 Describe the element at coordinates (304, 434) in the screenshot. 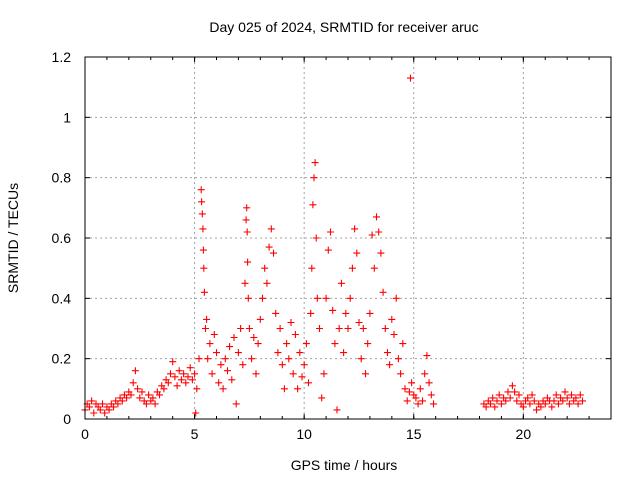

I see `x-tick-label: 10` at that location.